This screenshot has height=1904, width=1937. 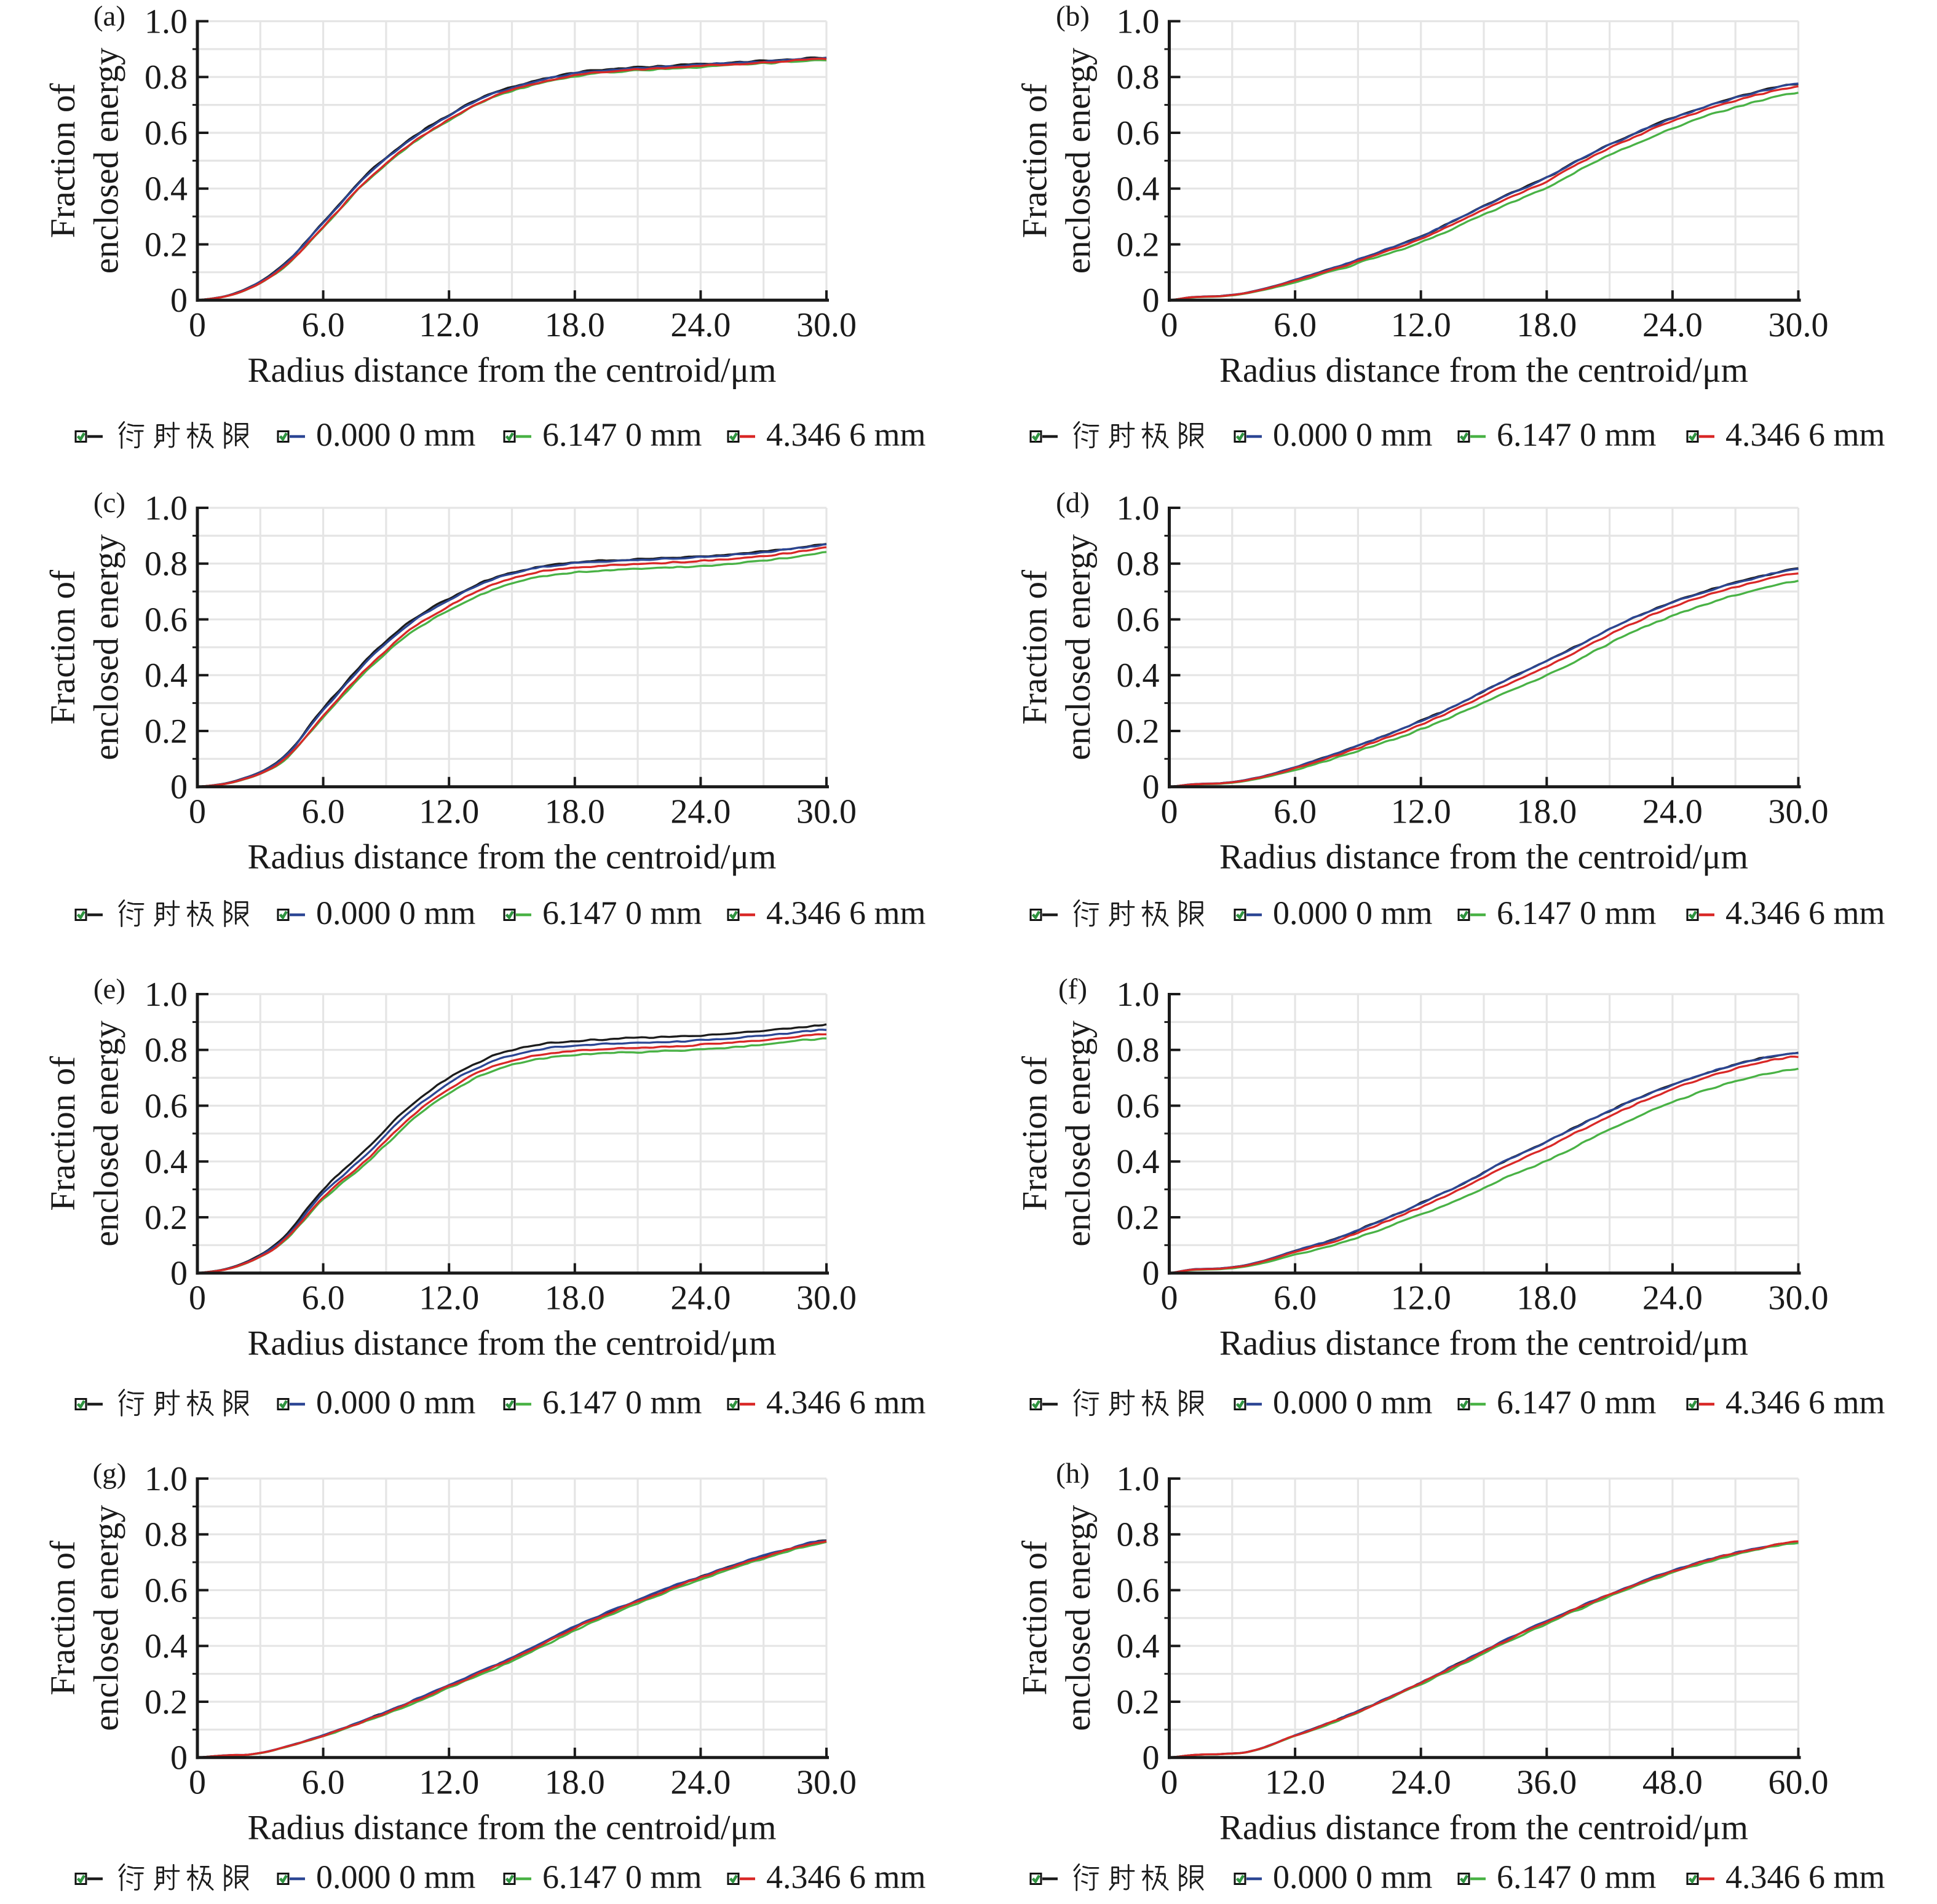 What do you see at coordinates (109, 503) in the screenshot?
I see `svg-text: (c)` at bounding box center [109, 503].